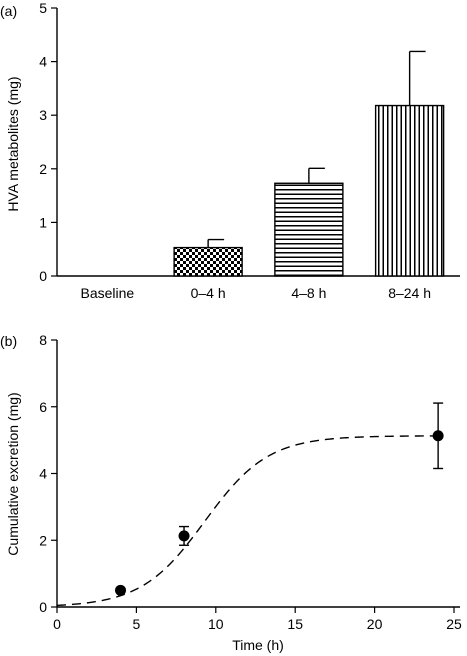 This screenshot has width=467, height=656. Describe the element at coordinates (454, 624) in the screenshot. I see `panel-b-x-tick-label: 25` at that location.